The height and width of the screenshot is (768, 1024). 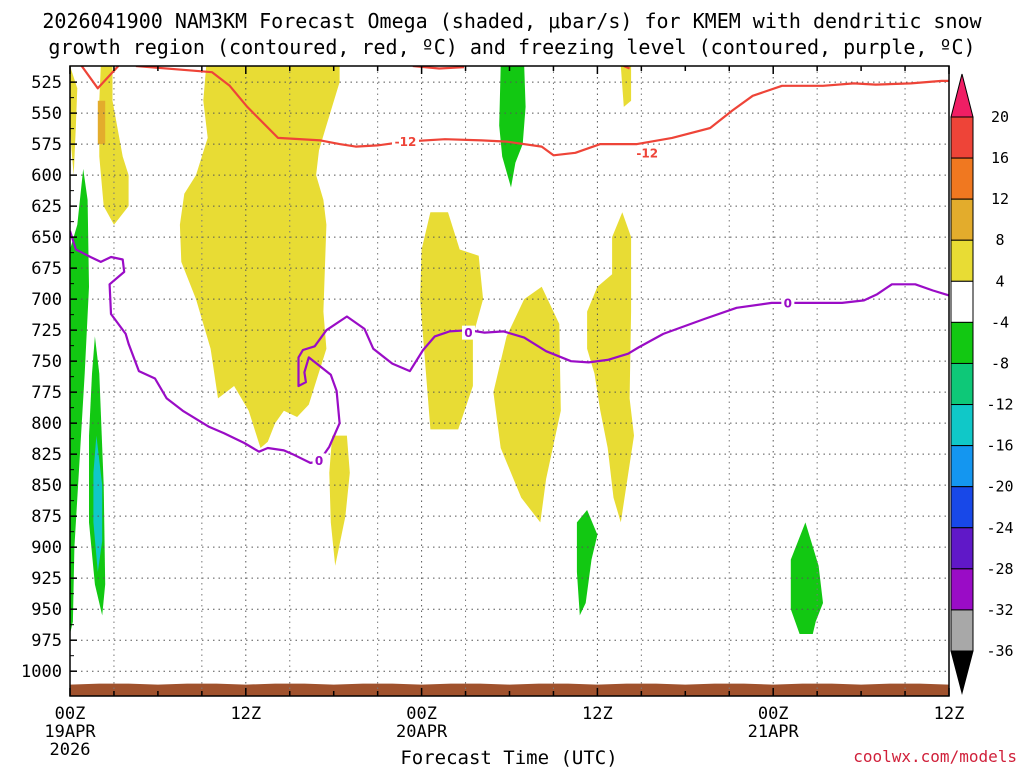 What do you see at coordinates (46, 145) in the screenshot?
I see `y-tick-label-575: 575` at bounding box center [46, 145].